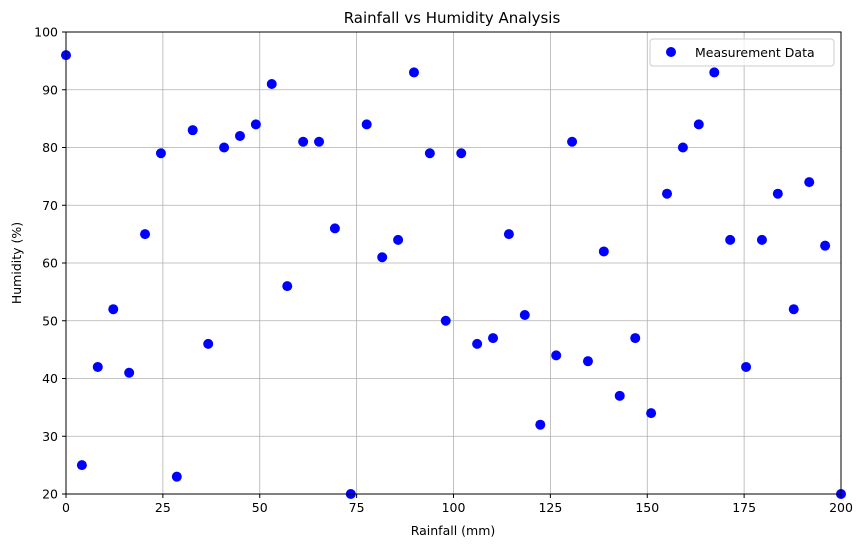 This screenshot has width=863, height=547. I want to click on legend: Measurement Data, so click(742, 52).